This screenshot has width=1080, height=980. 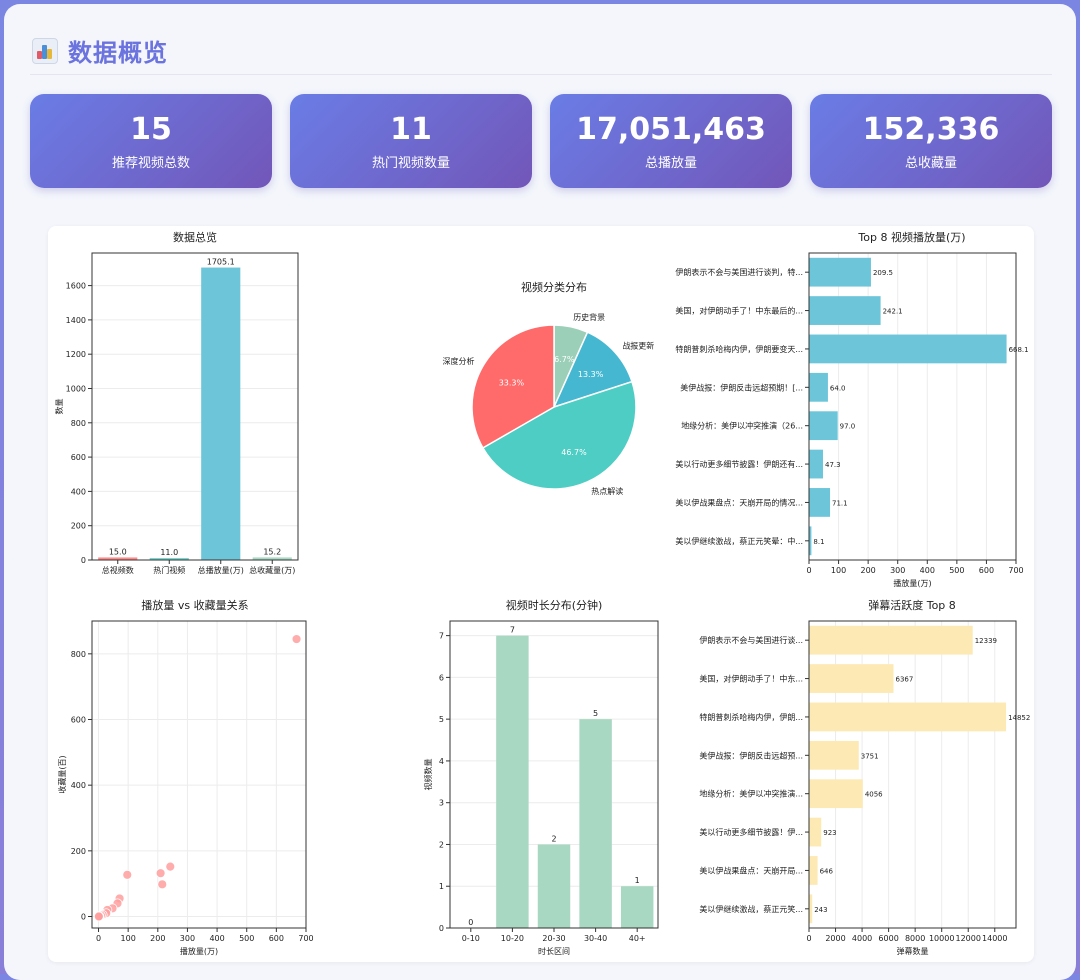 What do you see at coordinates (833, 465) in the screenshot?
I see `bar-value-label: 47.3` at bounding box center [833, 465].